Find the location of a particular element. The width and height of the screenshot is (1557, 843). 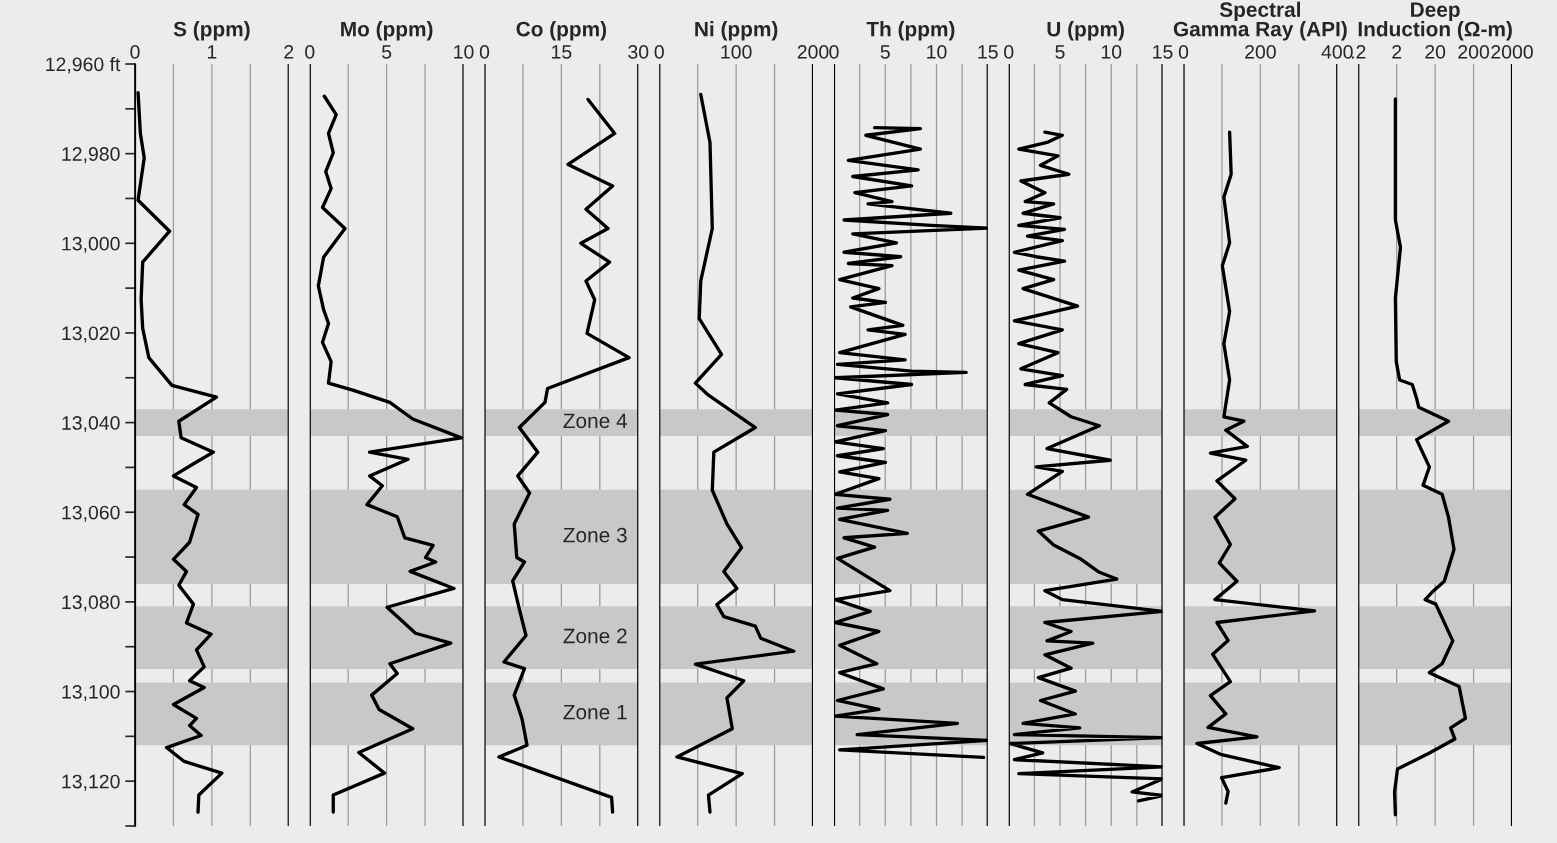

x-tick-label: 20 is located at coordinates (1435, 52).